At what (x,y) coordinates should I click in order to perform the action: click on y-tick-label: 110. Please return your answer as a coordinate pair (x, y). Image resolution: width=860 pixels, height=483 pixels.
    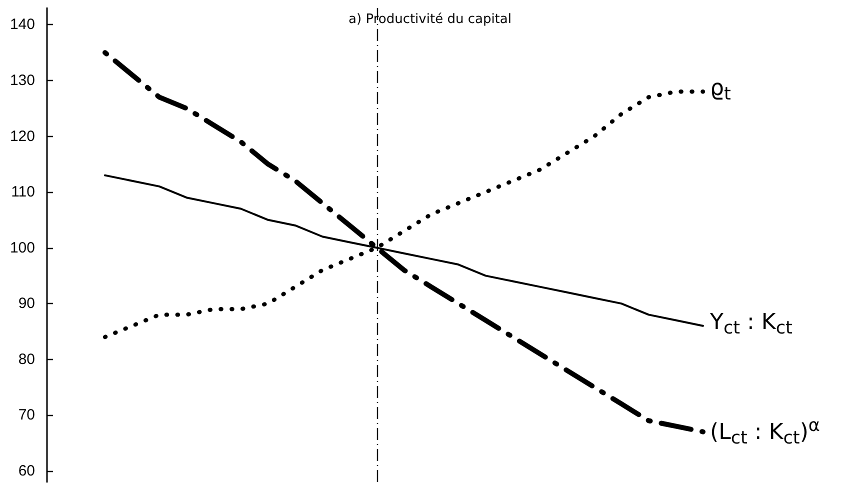
    Looking at the image, I should click on (23, 192).